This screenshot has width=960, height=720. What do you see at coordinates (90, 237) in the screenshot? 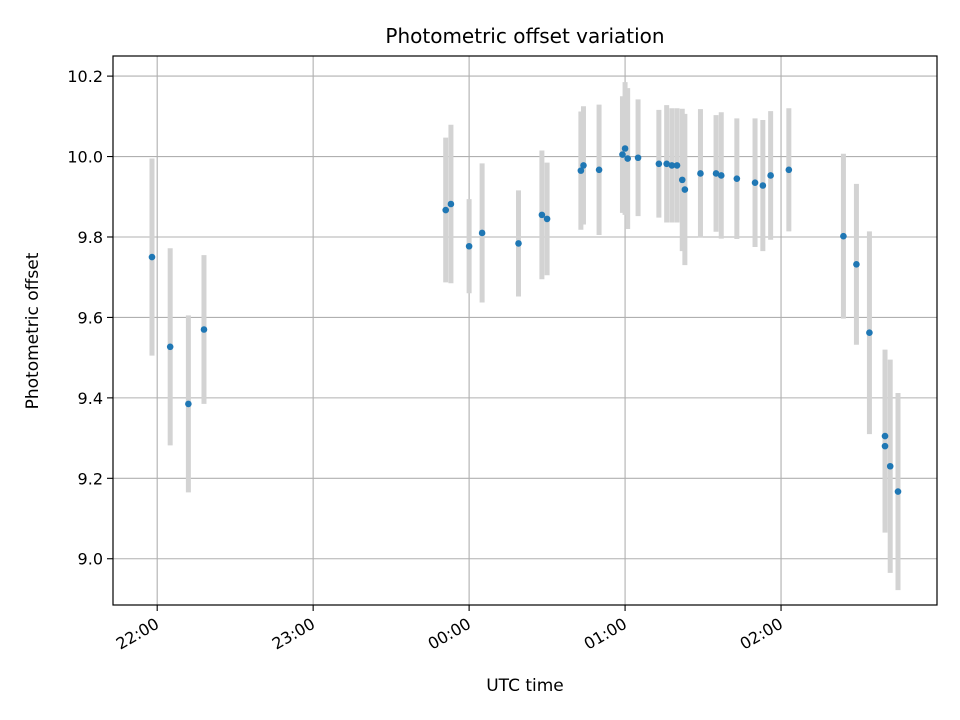
I see `y-tick-label: 9.8` at bounding box center [90, 237].